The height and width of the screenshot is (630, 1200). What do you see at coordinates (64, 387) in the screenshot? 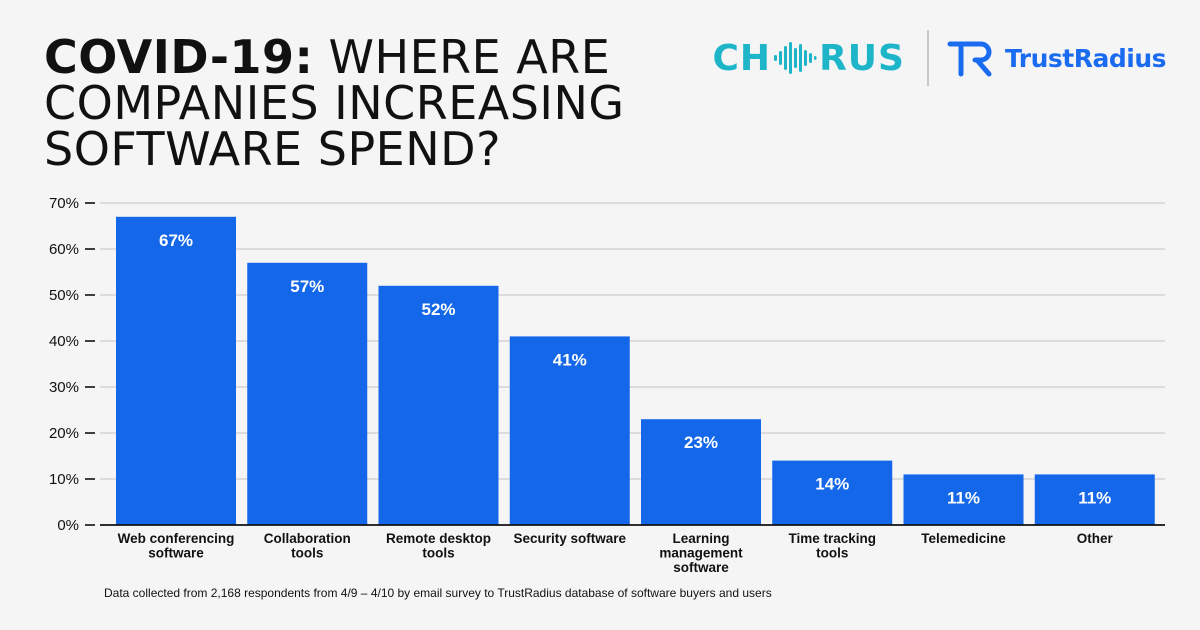
I see `y-tick-label: 30%` at bounding box center [64, 387].